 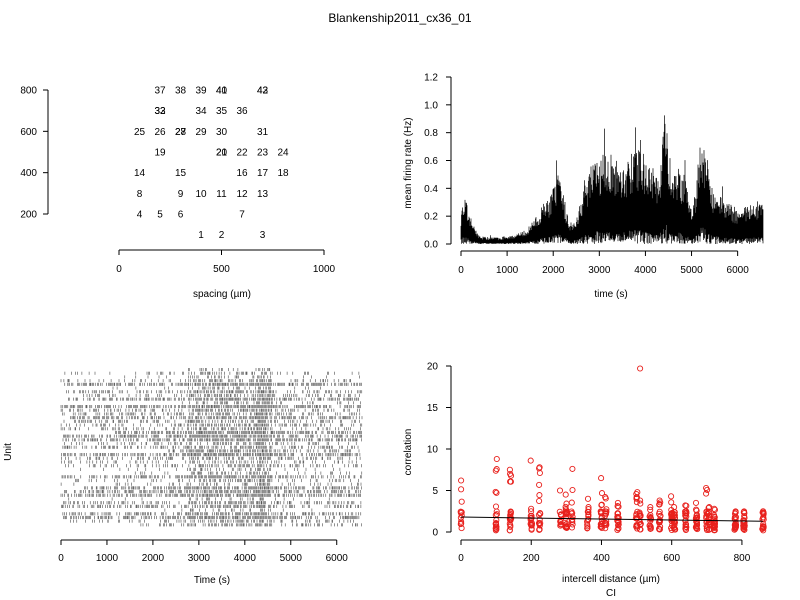 What do you see at coordinates (611, 593) in the screenshot?
I see `correlation-caption: CI` at bounding box center [611, 593].